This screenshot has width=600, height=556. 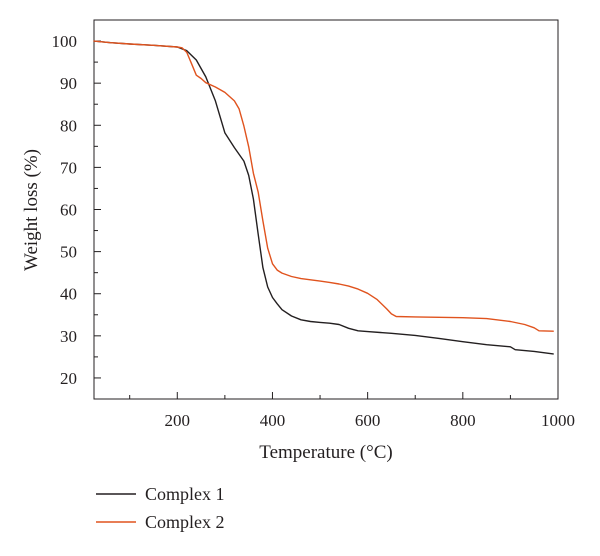 What do you see at coordinates (68, 336) in the screenshot?
I see `y-tick-label: 30` at bounding box center [68, 336].